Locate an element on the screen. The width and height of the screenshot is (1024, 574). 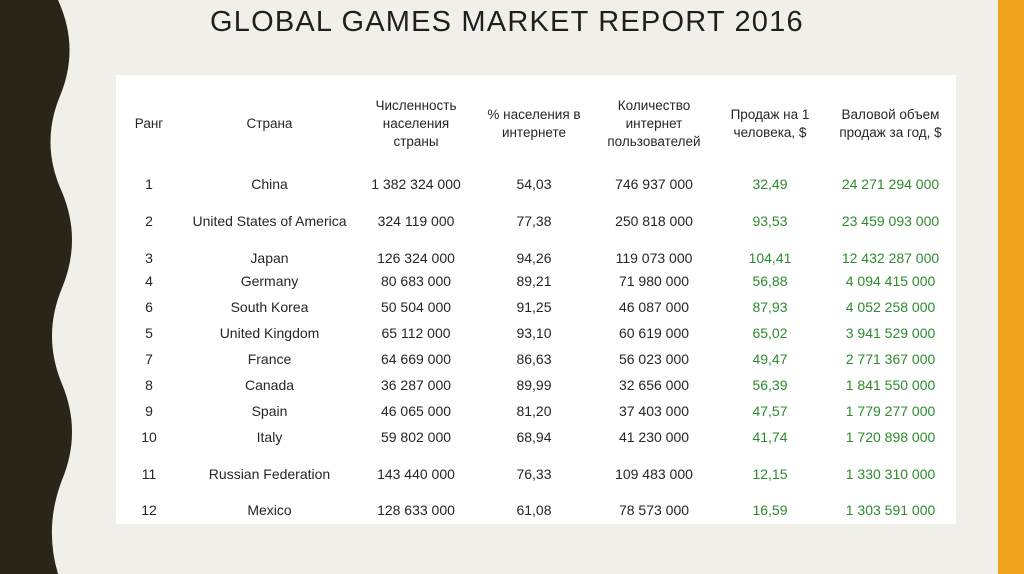
cell-internet-users: 250 818 000 is located at coordinates (654, 220).